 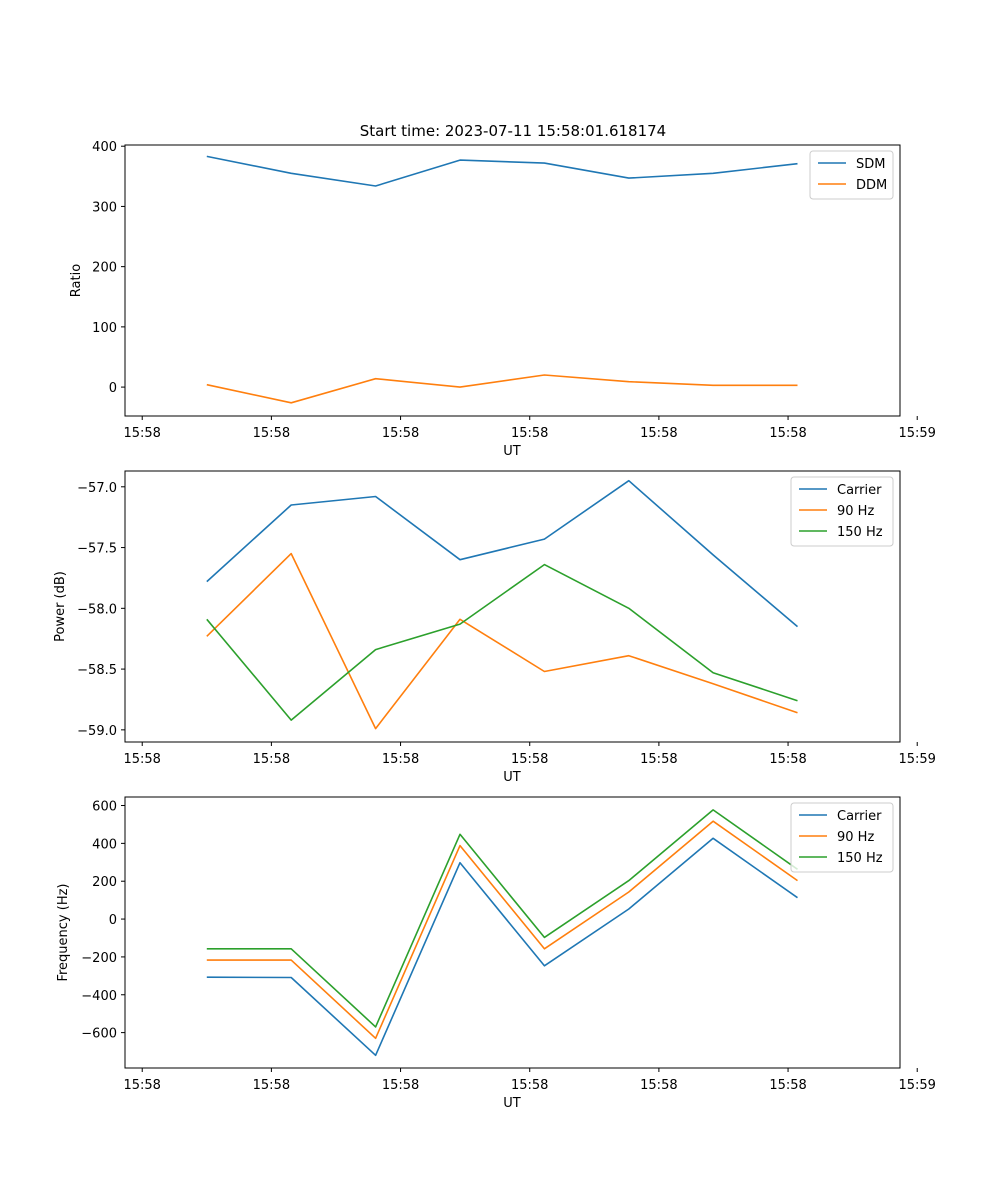 What do you see at coordinates (76, 280) in the screenshot?
I see `y-axis-label: Ratio` at bounding box center [76, 280].